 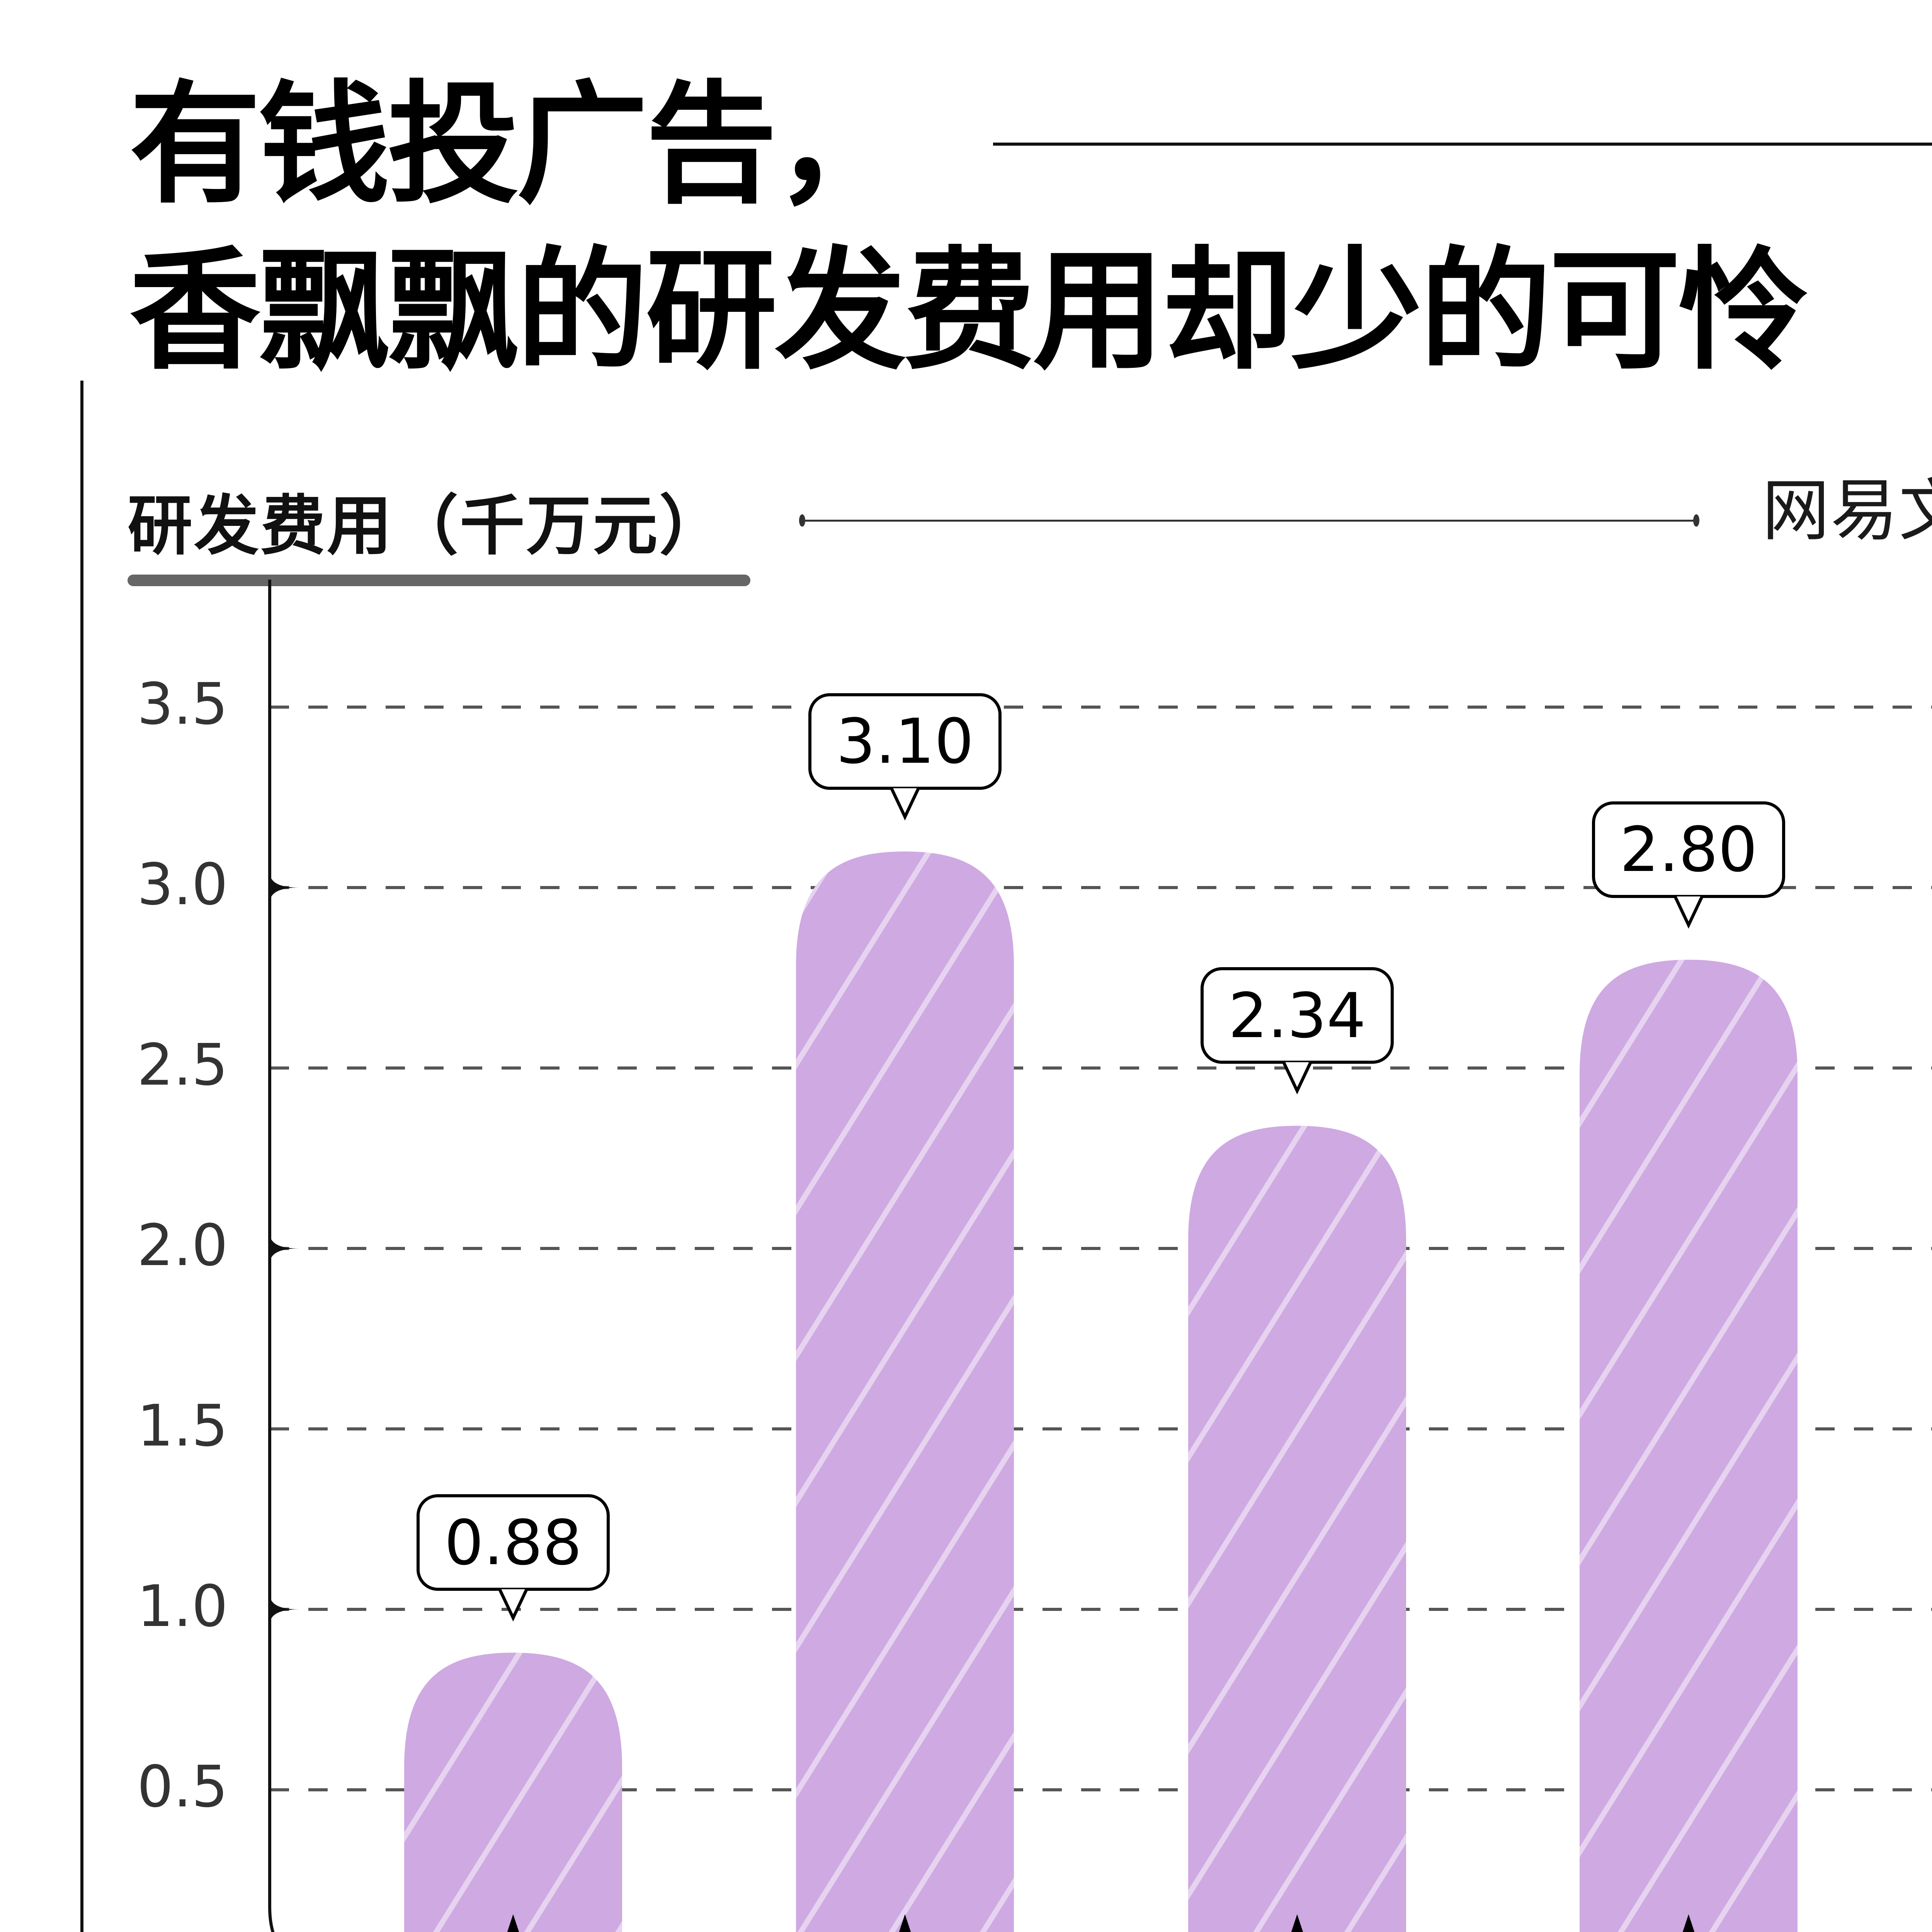 What do you see at coordinates (905, 741) in the screenshot?
I see `value-label: 3.10` at bounding box center [905, 741].